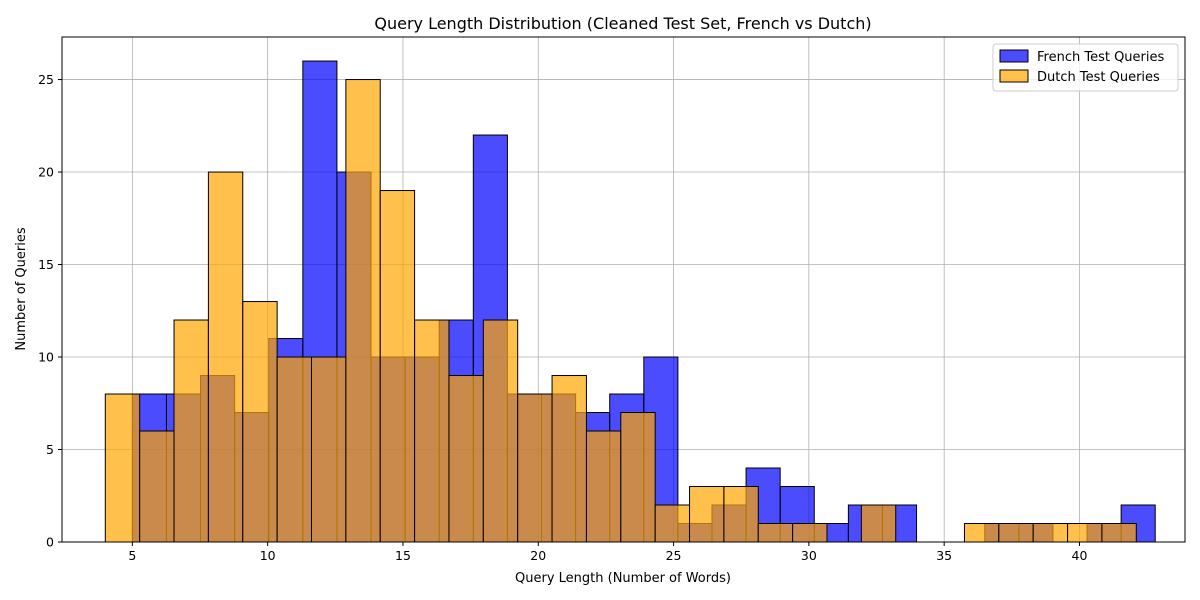 The width and height of the screenshot is (1200, 600). Describe the element at coordinates (1014, 76) in the screenshot. I see `legend-swatch-dutch` at that location.